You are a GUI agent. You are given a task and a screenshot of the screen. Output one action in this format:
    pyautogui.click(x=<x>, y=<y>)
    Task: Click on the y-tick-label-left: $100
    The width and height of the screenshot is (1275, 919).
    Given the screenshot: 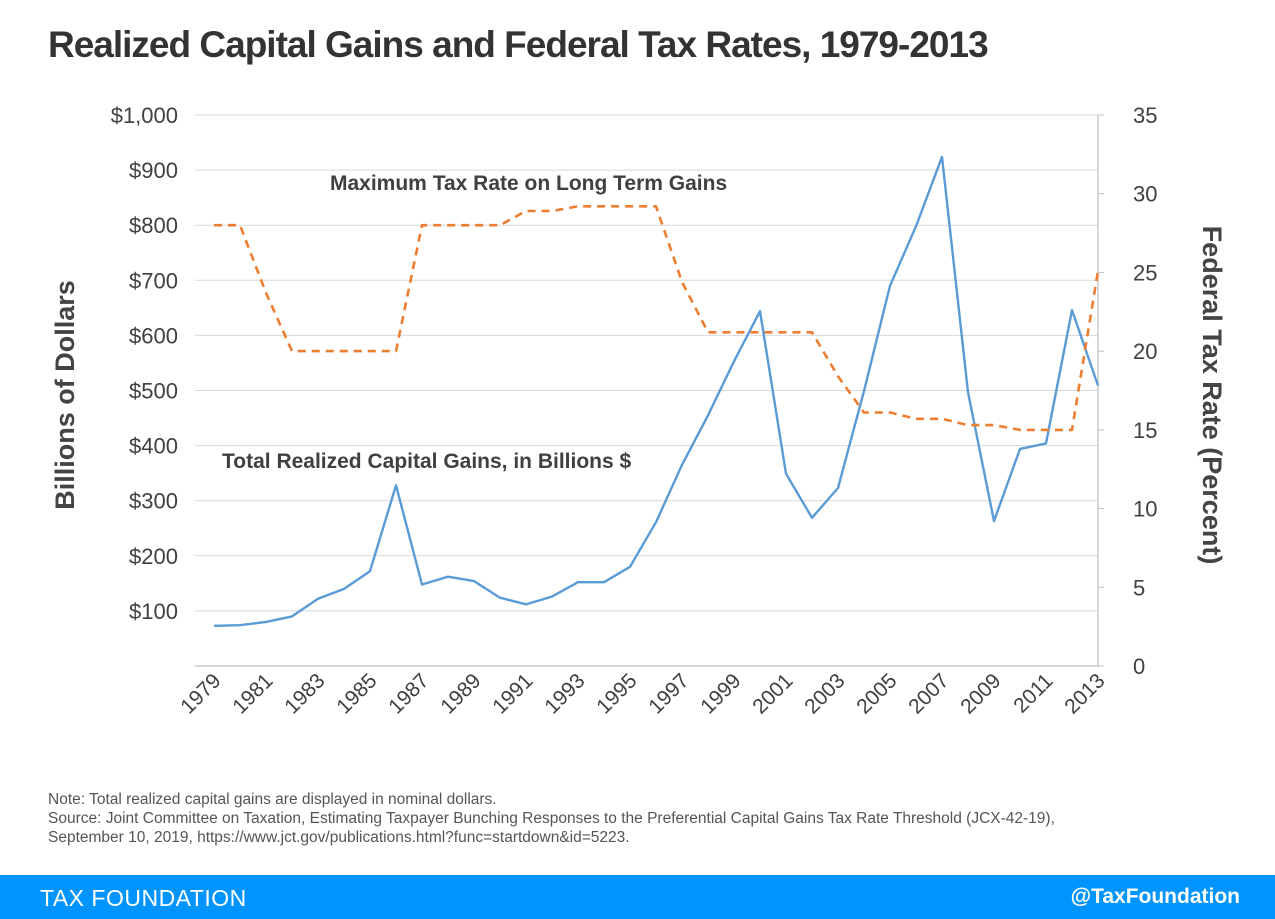 What is the action you would take?
    pyautogui.click(x=153, y=611)
    